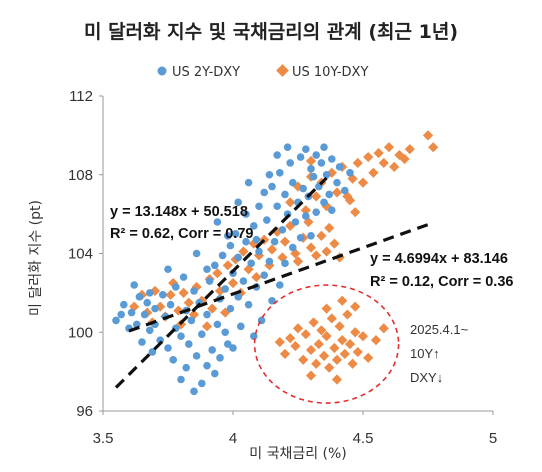 The image size is (542, 472). I want to click on y-tick-label: 108, so click(80, 175).